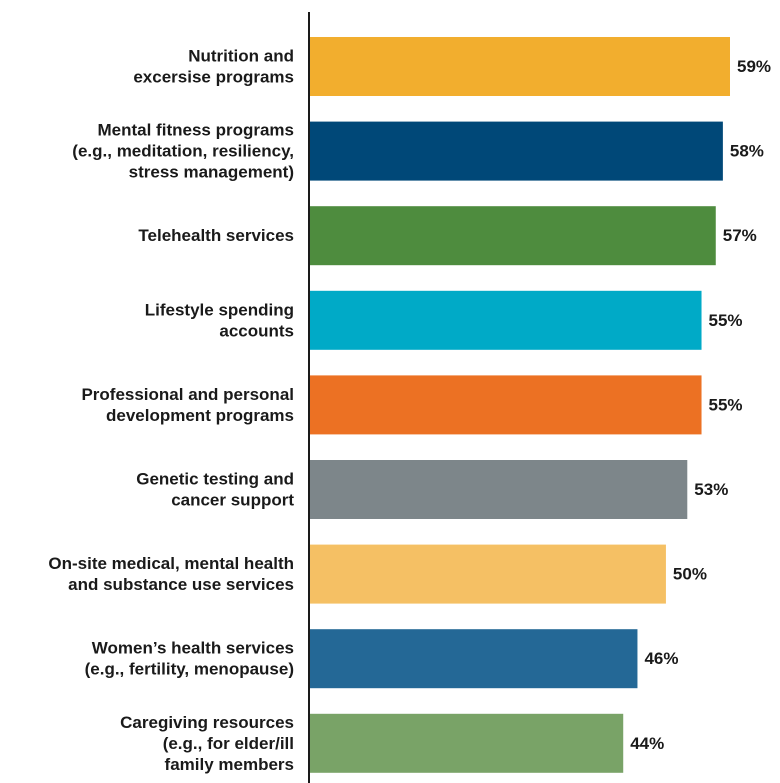  I want to click on category-label-line: Genetic testing and, so click(215, 479).